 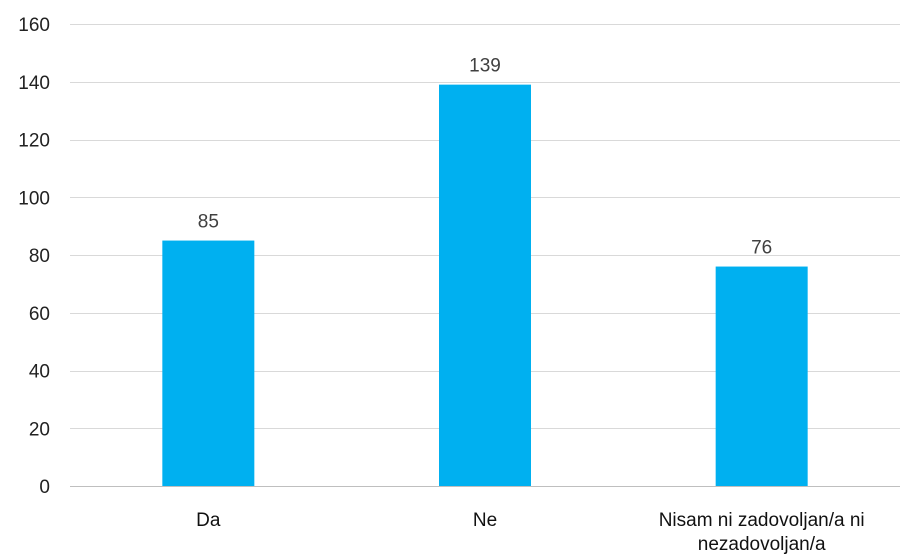 I want to click on y-tick-label: 20, so click(x=39, y=429).